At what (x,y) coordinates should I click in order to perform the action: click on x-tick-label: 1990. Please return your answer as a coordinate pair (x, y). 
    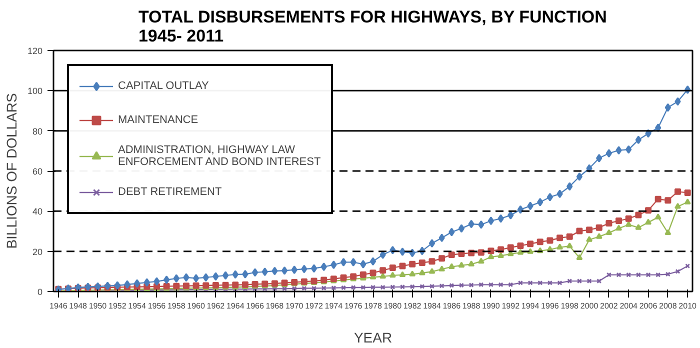
    Looking at the image, I should click on (491, 306).